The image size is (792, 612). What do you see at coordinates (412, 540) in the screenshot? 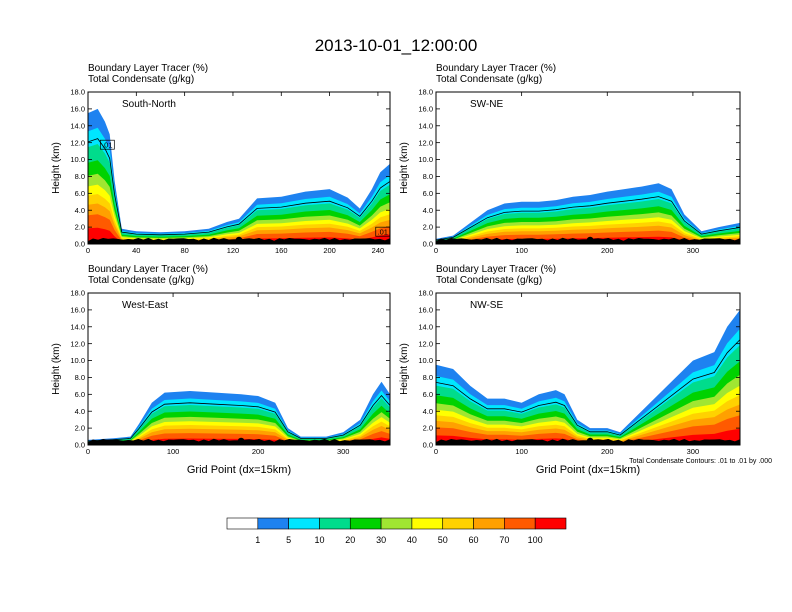
I see `colorbar-tick-label: 40` at bounding box center [412, 540].